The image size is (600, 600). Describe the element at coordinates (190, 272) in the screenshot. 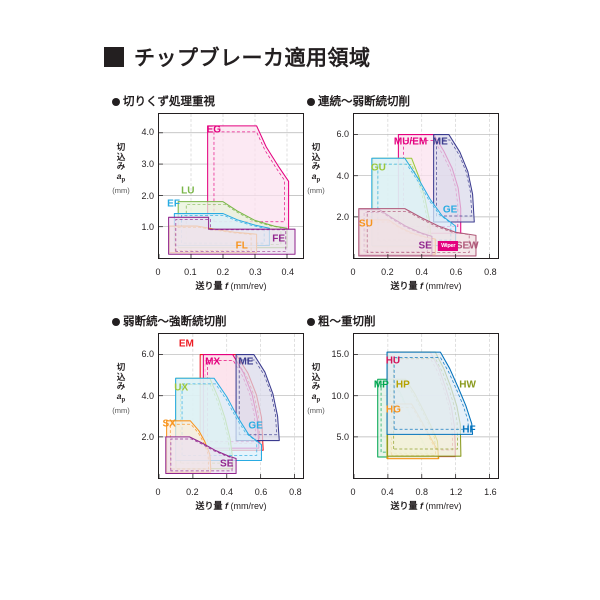

I see `x-tick: 0.1` at that location.